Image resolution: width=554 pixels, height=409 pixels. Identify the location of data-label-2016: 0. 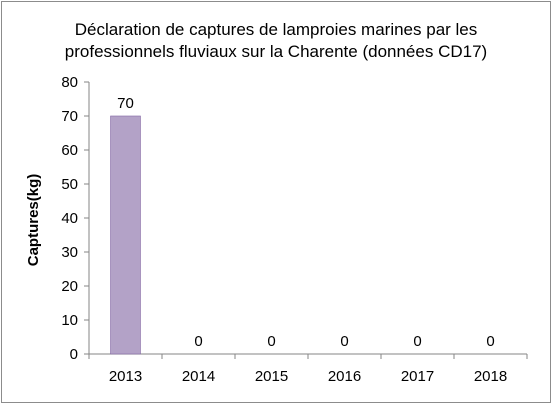
(344, 341).